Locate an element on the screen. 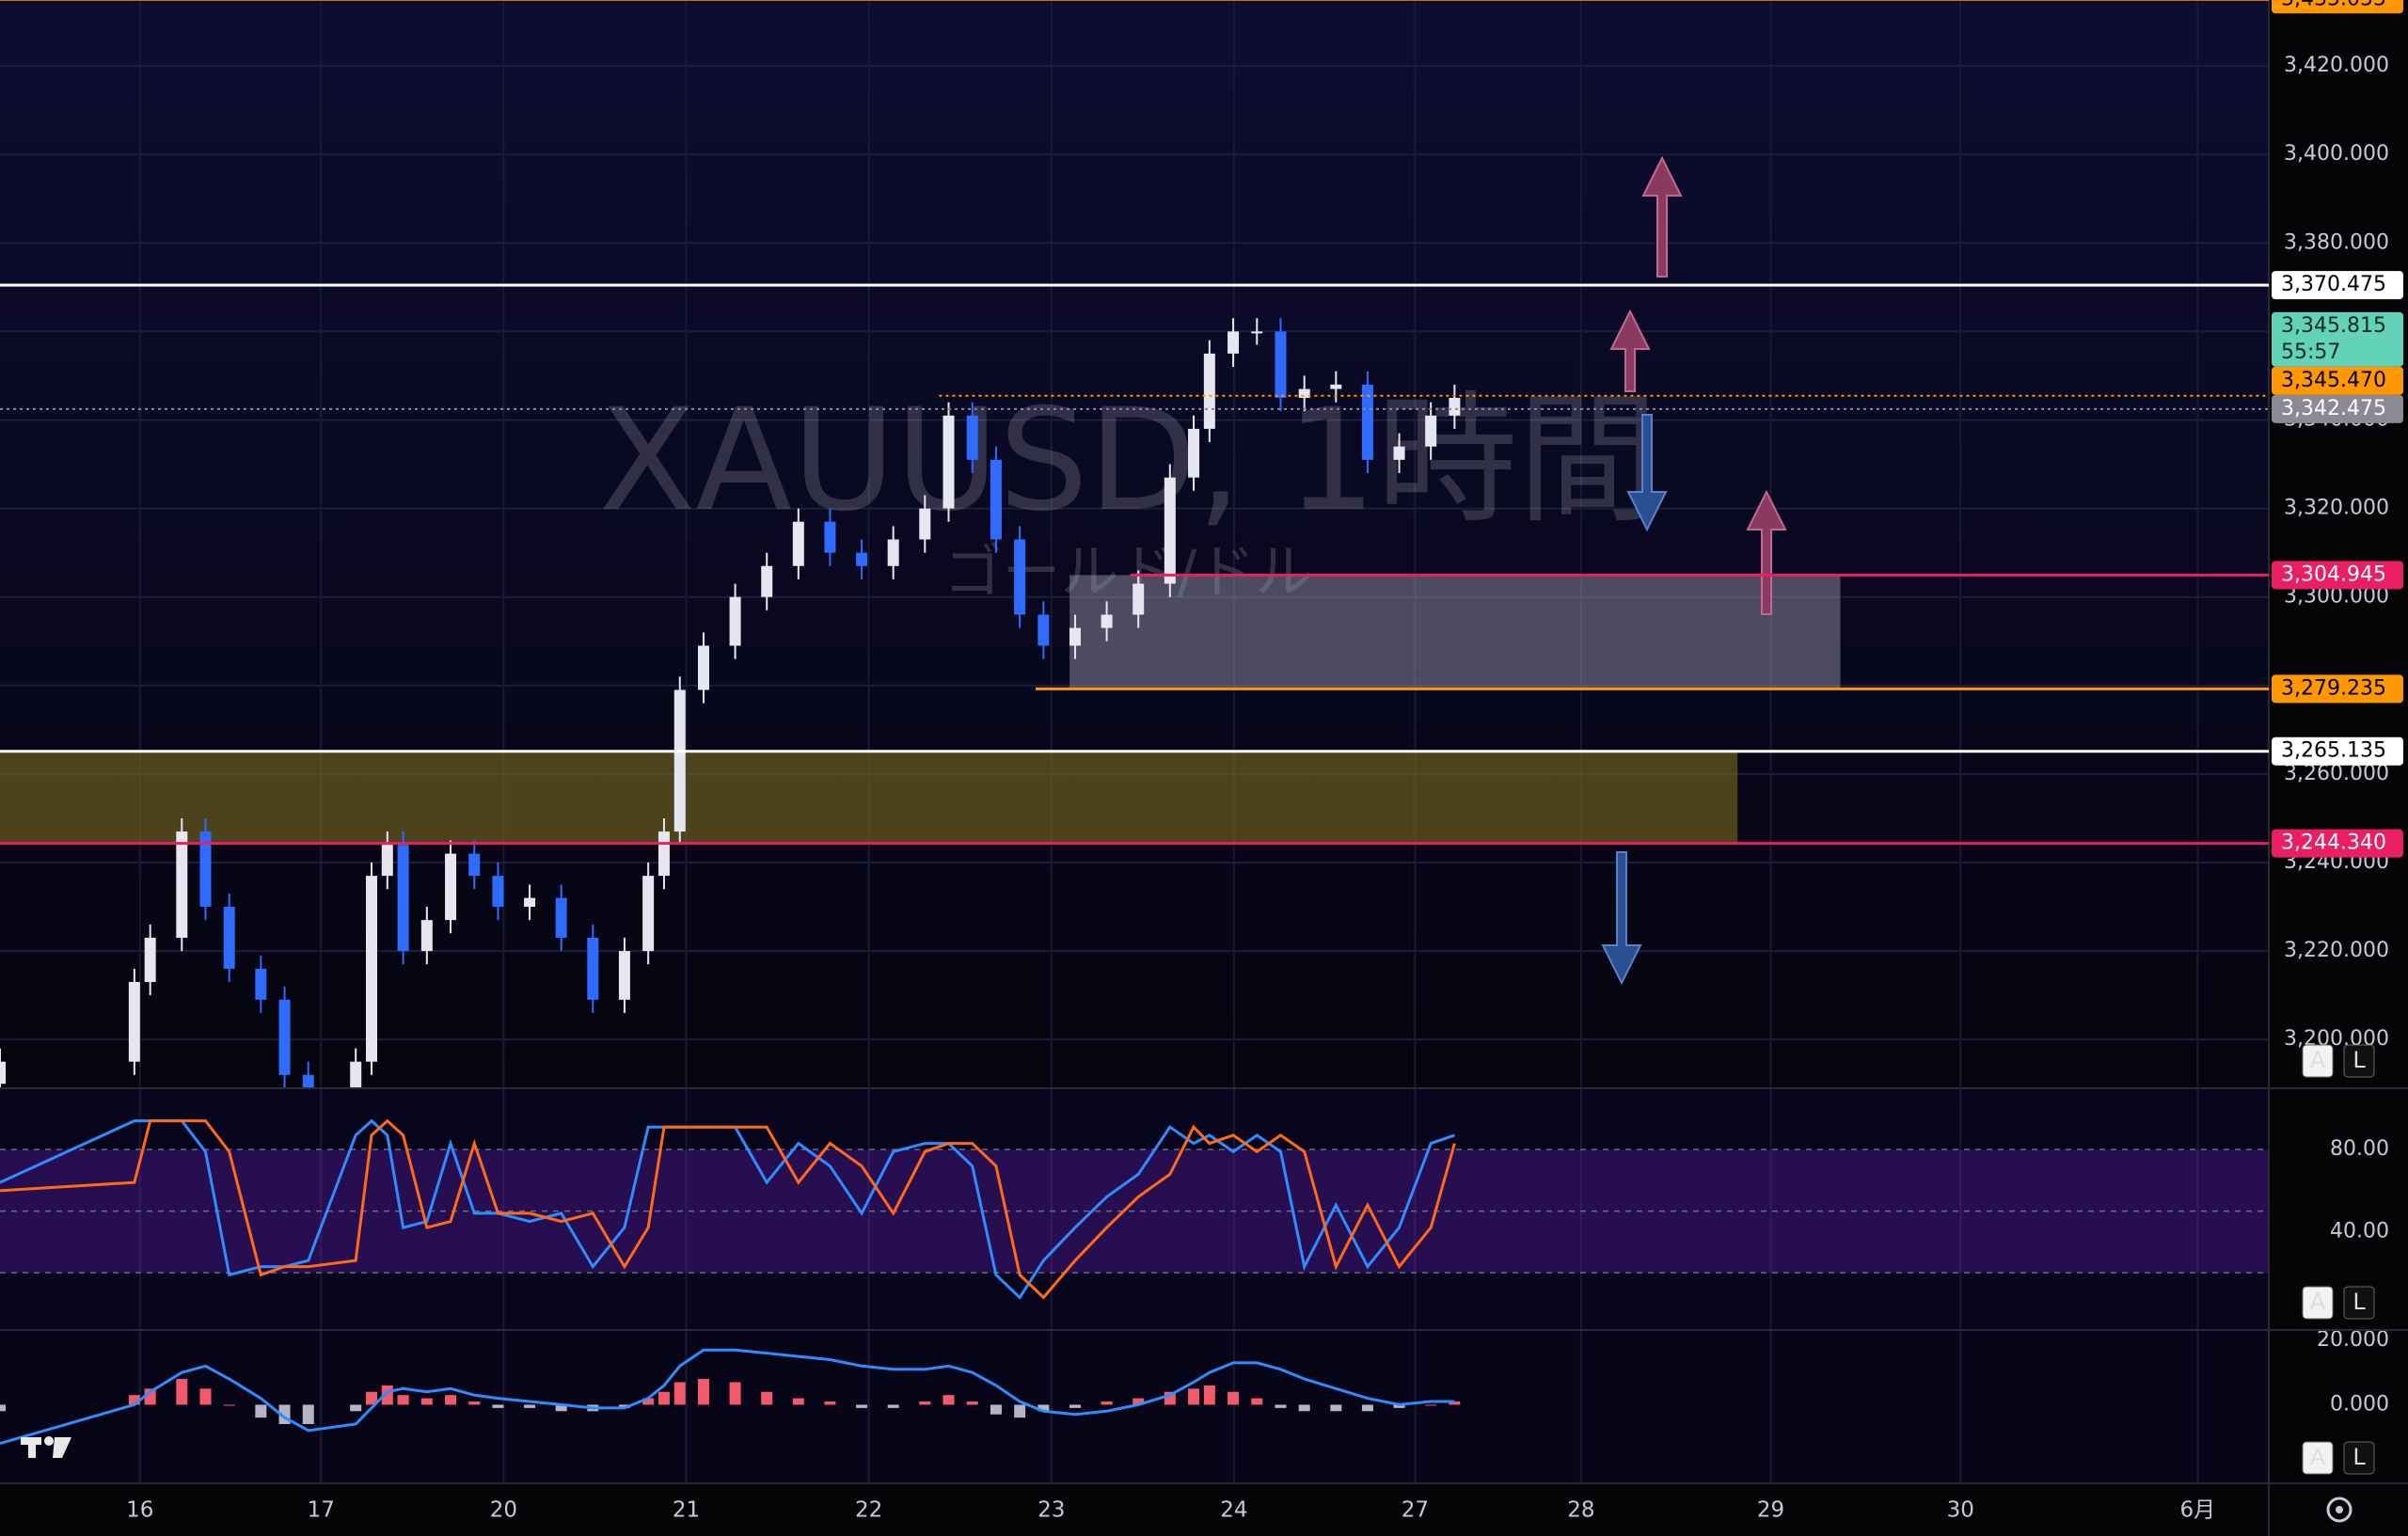  level-label: 3,265.135 is located at coordinates (2334, 751).